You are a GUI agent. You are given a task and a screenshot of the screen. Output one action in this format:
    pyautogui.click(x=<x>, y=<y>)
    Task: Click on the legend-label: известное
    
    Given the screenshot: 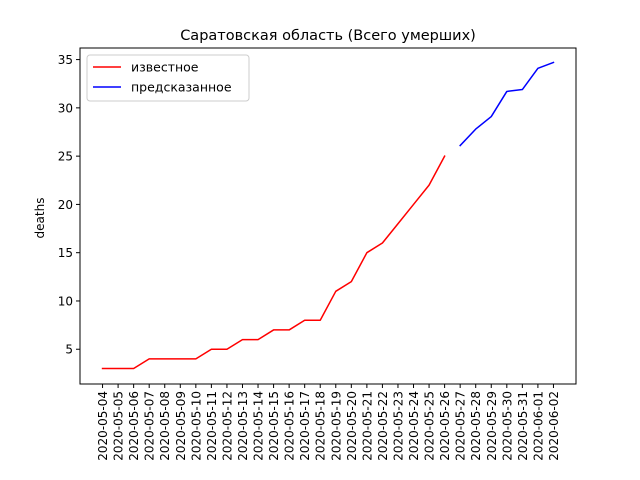 What is the action you would take?
    pyautogui.click(x=165, y=67)
    